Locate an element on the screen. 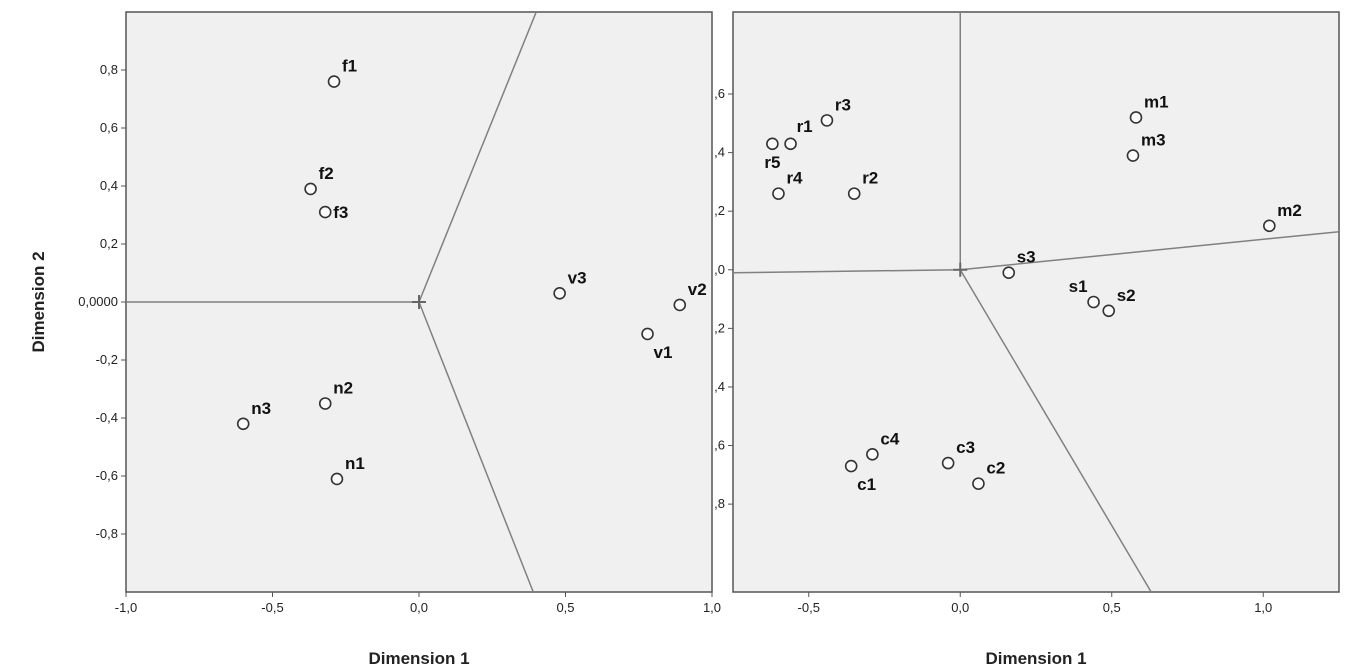 This screenshot has height=671, width=1359. data-label-m3: m3 is located at coordinates (1153, 140).